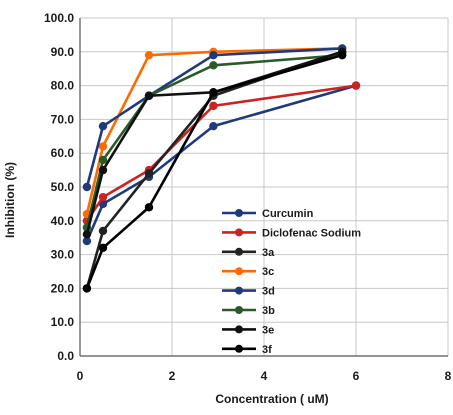 The height and width of the screenshot is (415, 453). Describe the element at coordinates (247, 350) in the screenshot. I see `legend-entry: 3f` at that location.